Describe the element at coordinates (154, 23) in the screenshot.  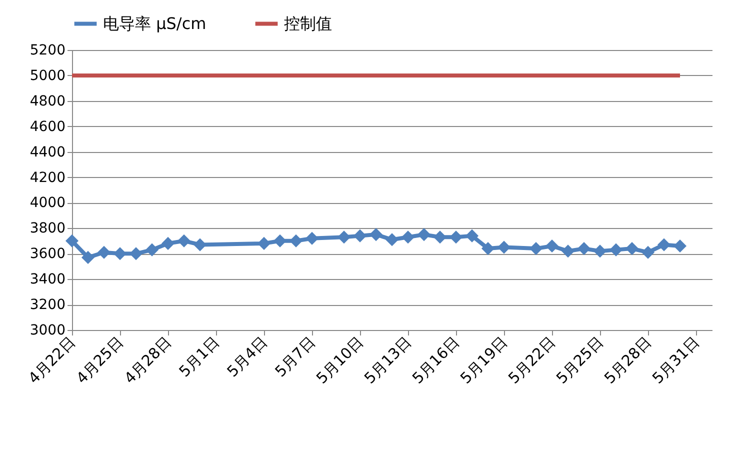
I see `legend-label: 电导率 μS/cm` at that location.